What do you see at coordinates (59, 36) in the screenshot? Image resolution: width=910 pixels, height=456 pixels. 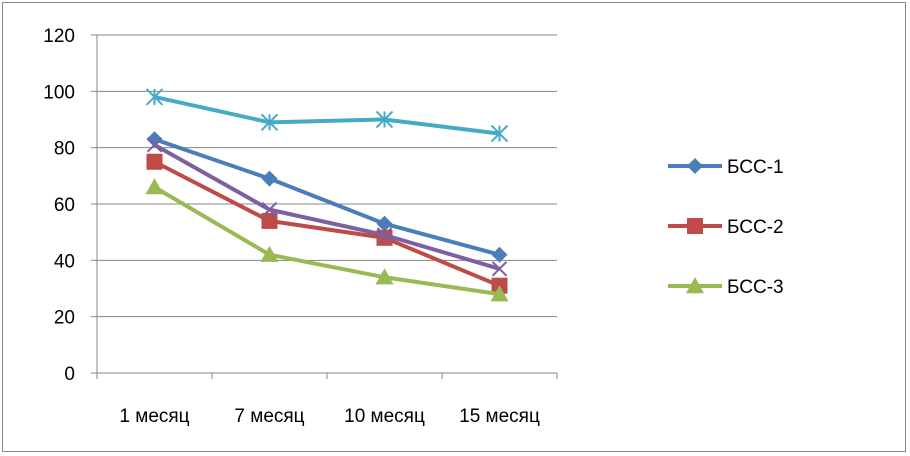 I see `y-tick-label: 120` at bounding box center [59, 36].